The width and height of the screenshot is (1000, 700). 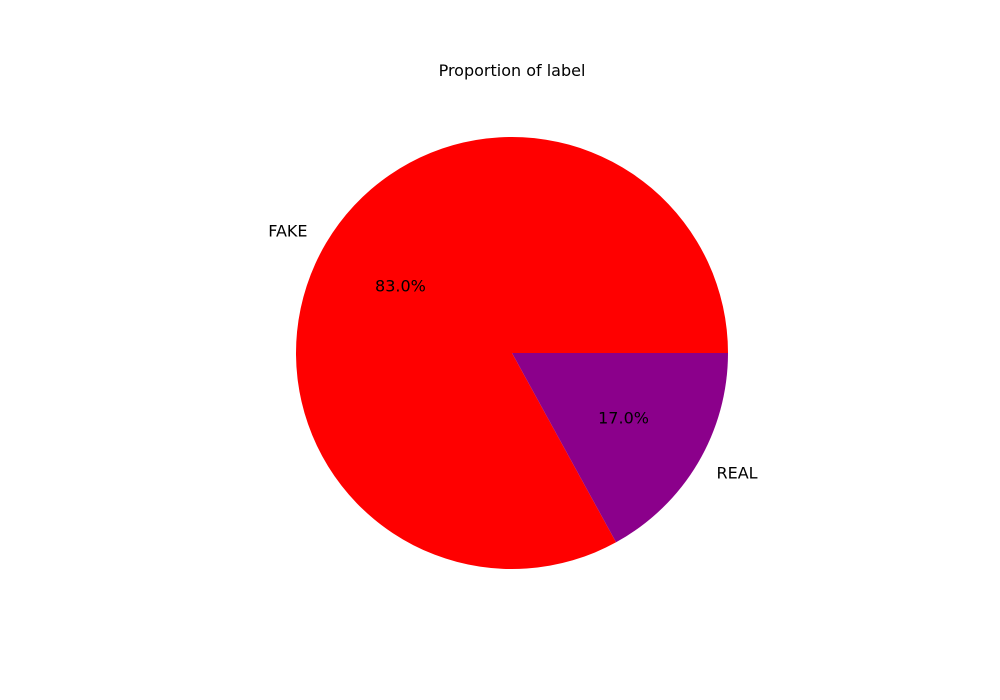 I want to click on slice-label-real: REAL, so click(x=737, y=472).